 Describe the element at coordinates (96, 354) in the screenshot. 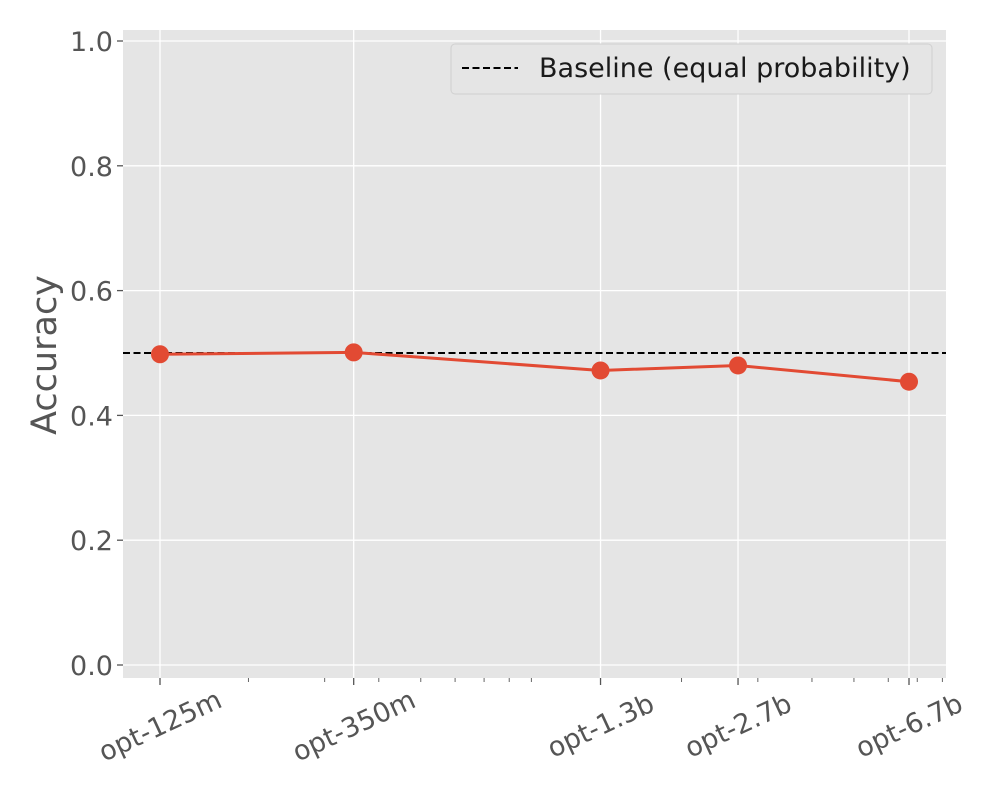

I see `y-tick-labels: 0.0 0.2 0.4 0.6 0.8 1.0` at that location.